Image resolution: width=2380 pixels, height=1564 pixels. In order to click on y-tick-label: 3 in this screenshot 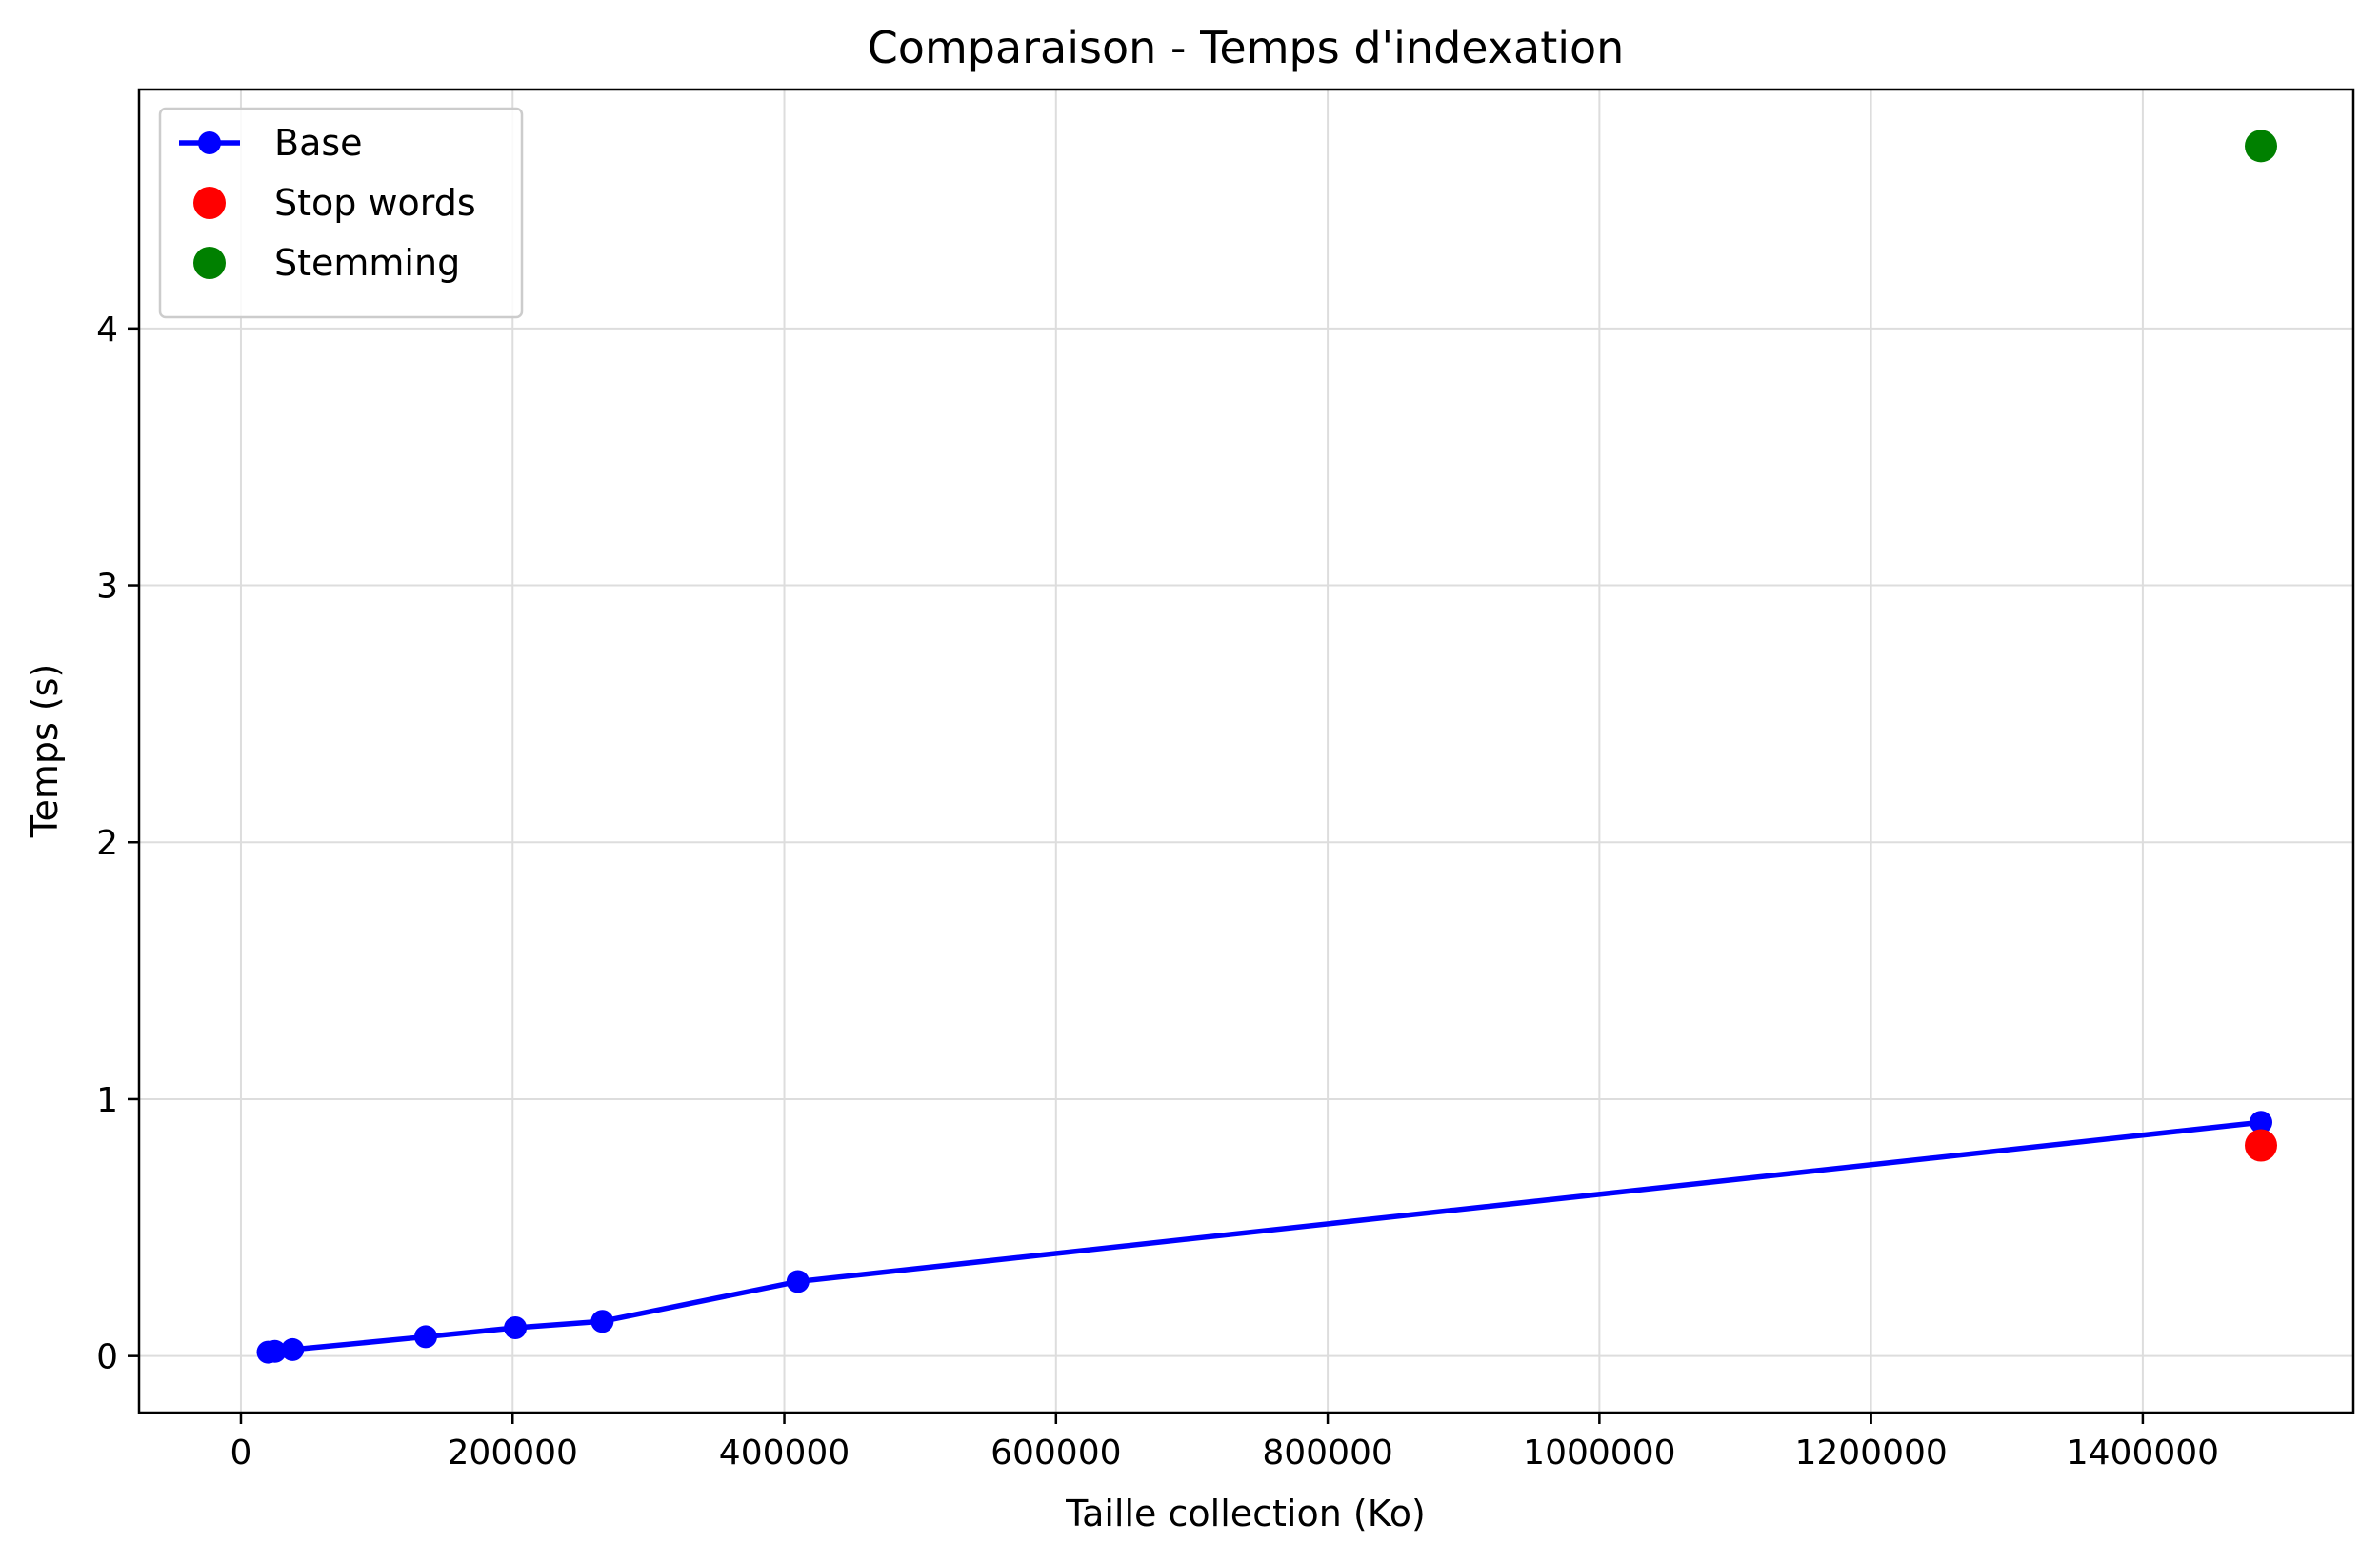, I will do `click(107, 587)`.